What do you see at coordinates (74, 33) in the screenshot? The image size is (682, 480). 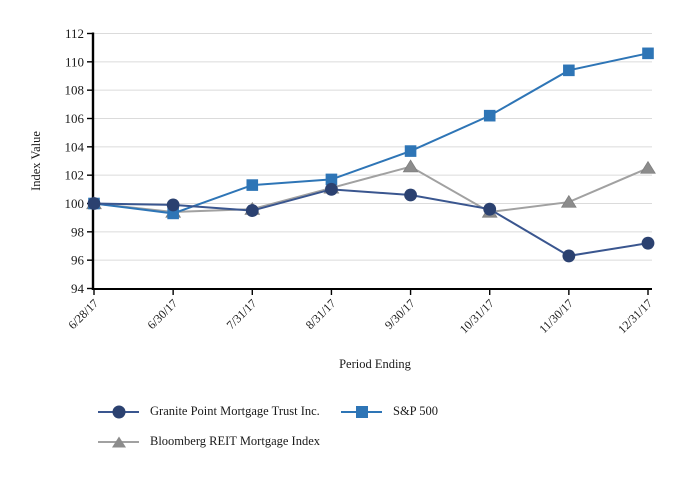 I see `y-tick-label: 112` at bounding box center [74, 33].